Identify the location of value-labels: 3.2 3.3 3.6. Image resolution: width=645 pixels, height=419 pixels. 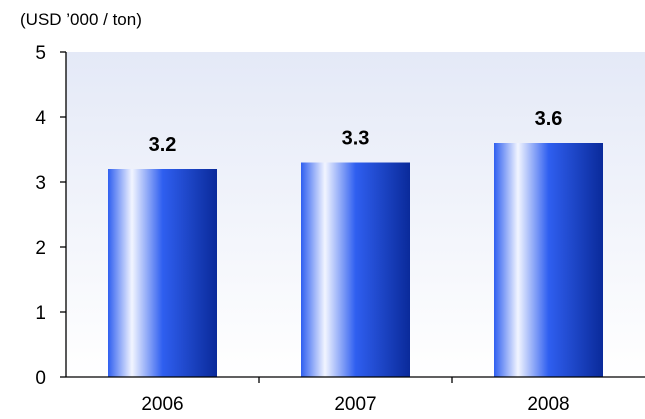
(356, 132).